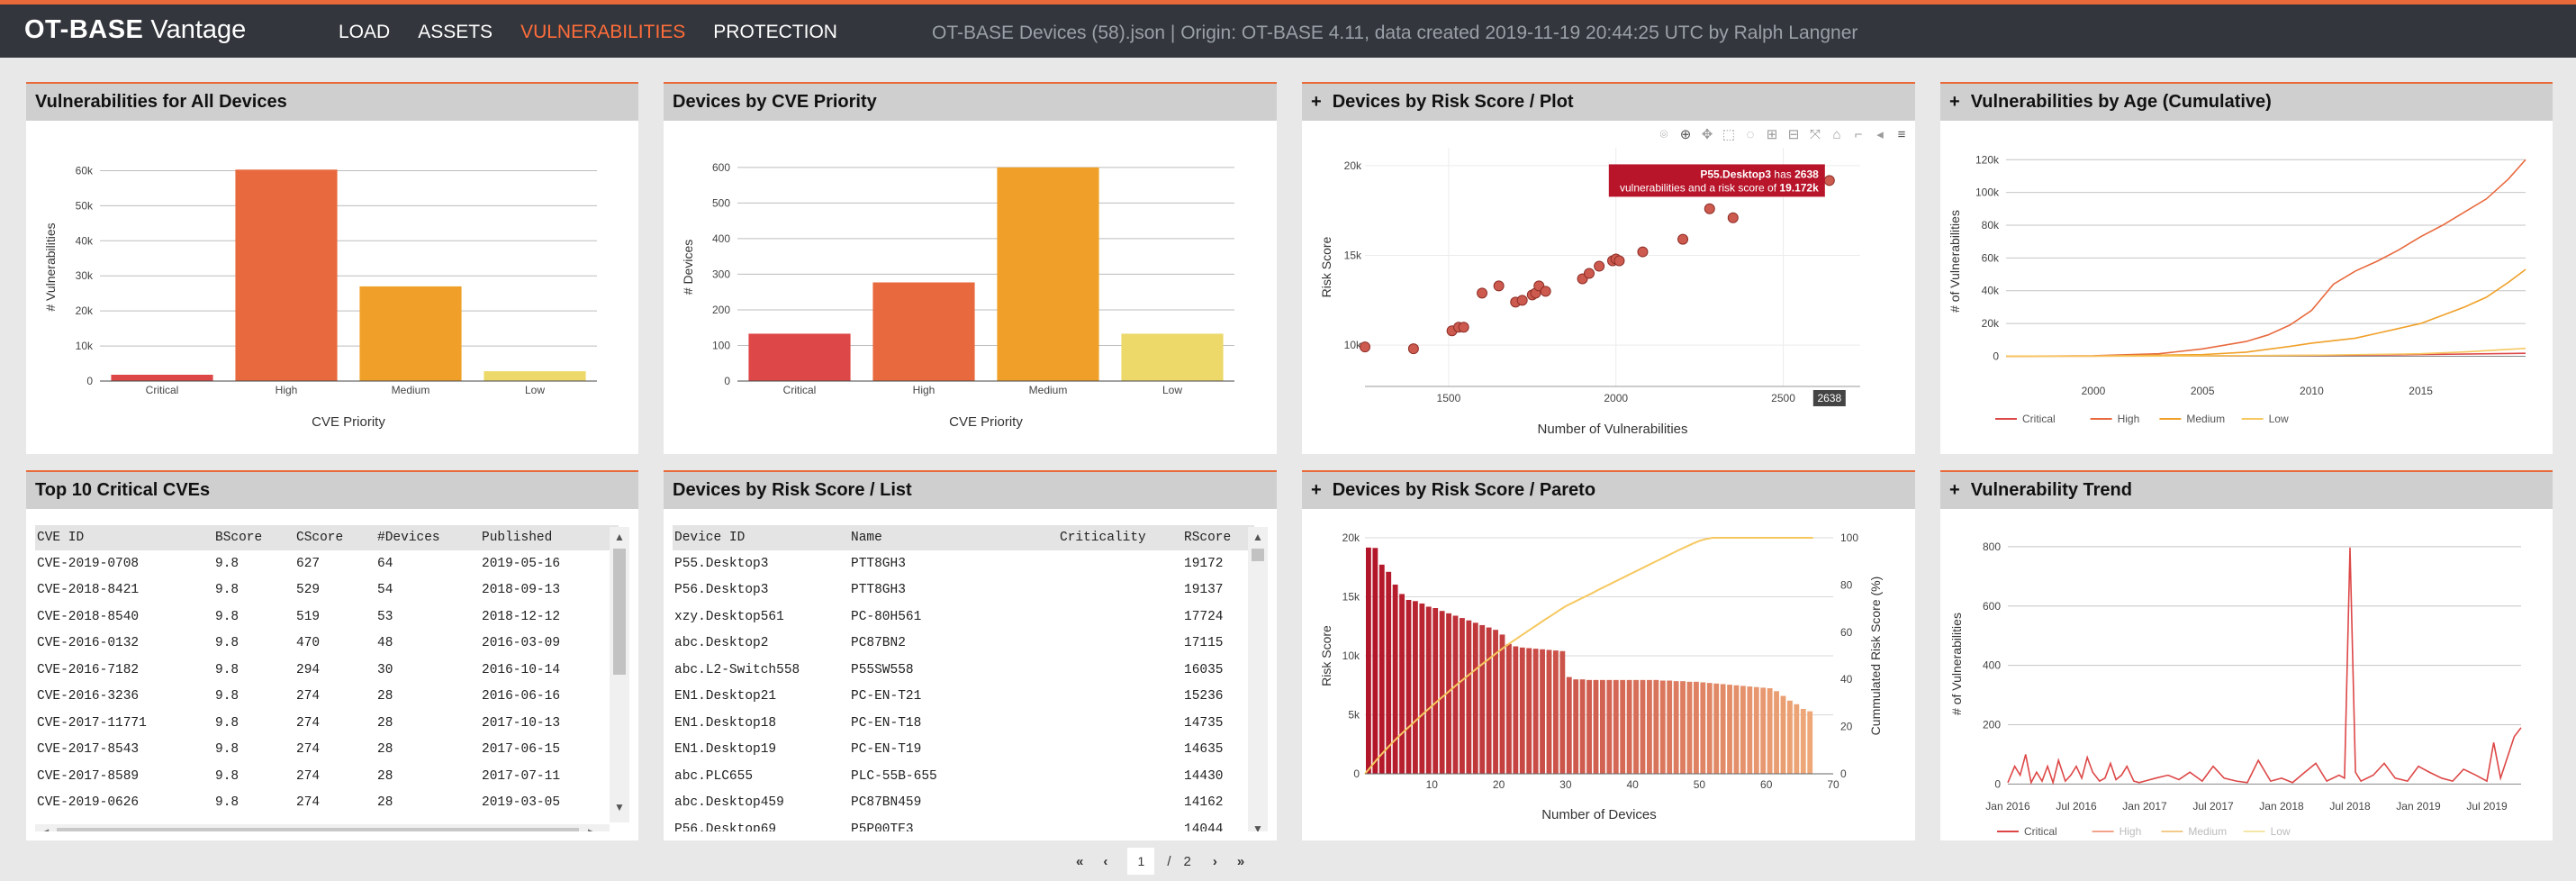 Image resolution: width=2576 pixels, height=881 pixels. What do you see at coordinates (1685, 134) in the screenshot?
I see `zoom-icon: ⊕` at bounding box center [1685, 134].